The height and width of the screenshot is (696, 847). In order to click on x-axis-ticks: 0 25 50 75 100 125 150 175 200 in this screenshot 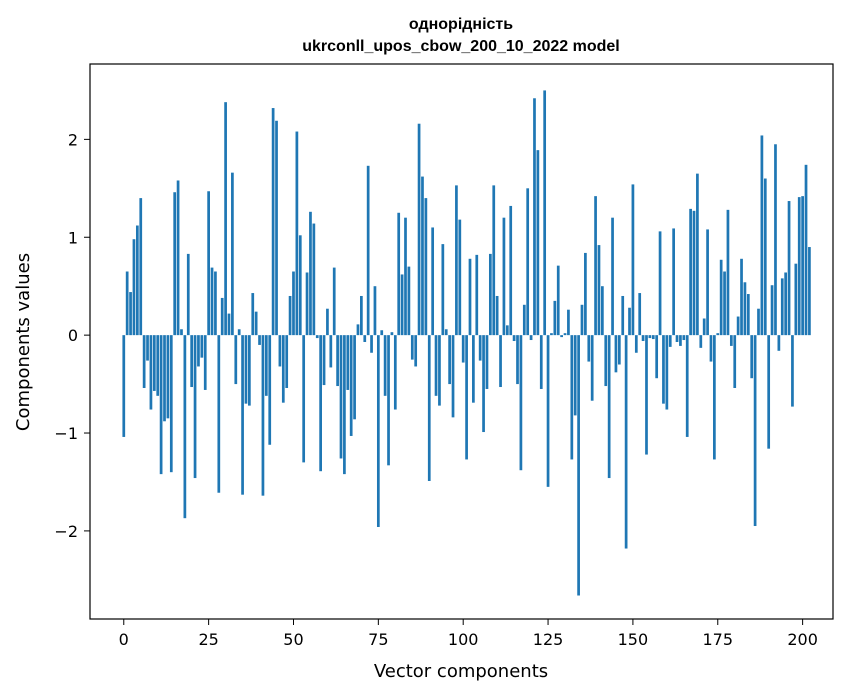, I will do `click(468, 634)`.